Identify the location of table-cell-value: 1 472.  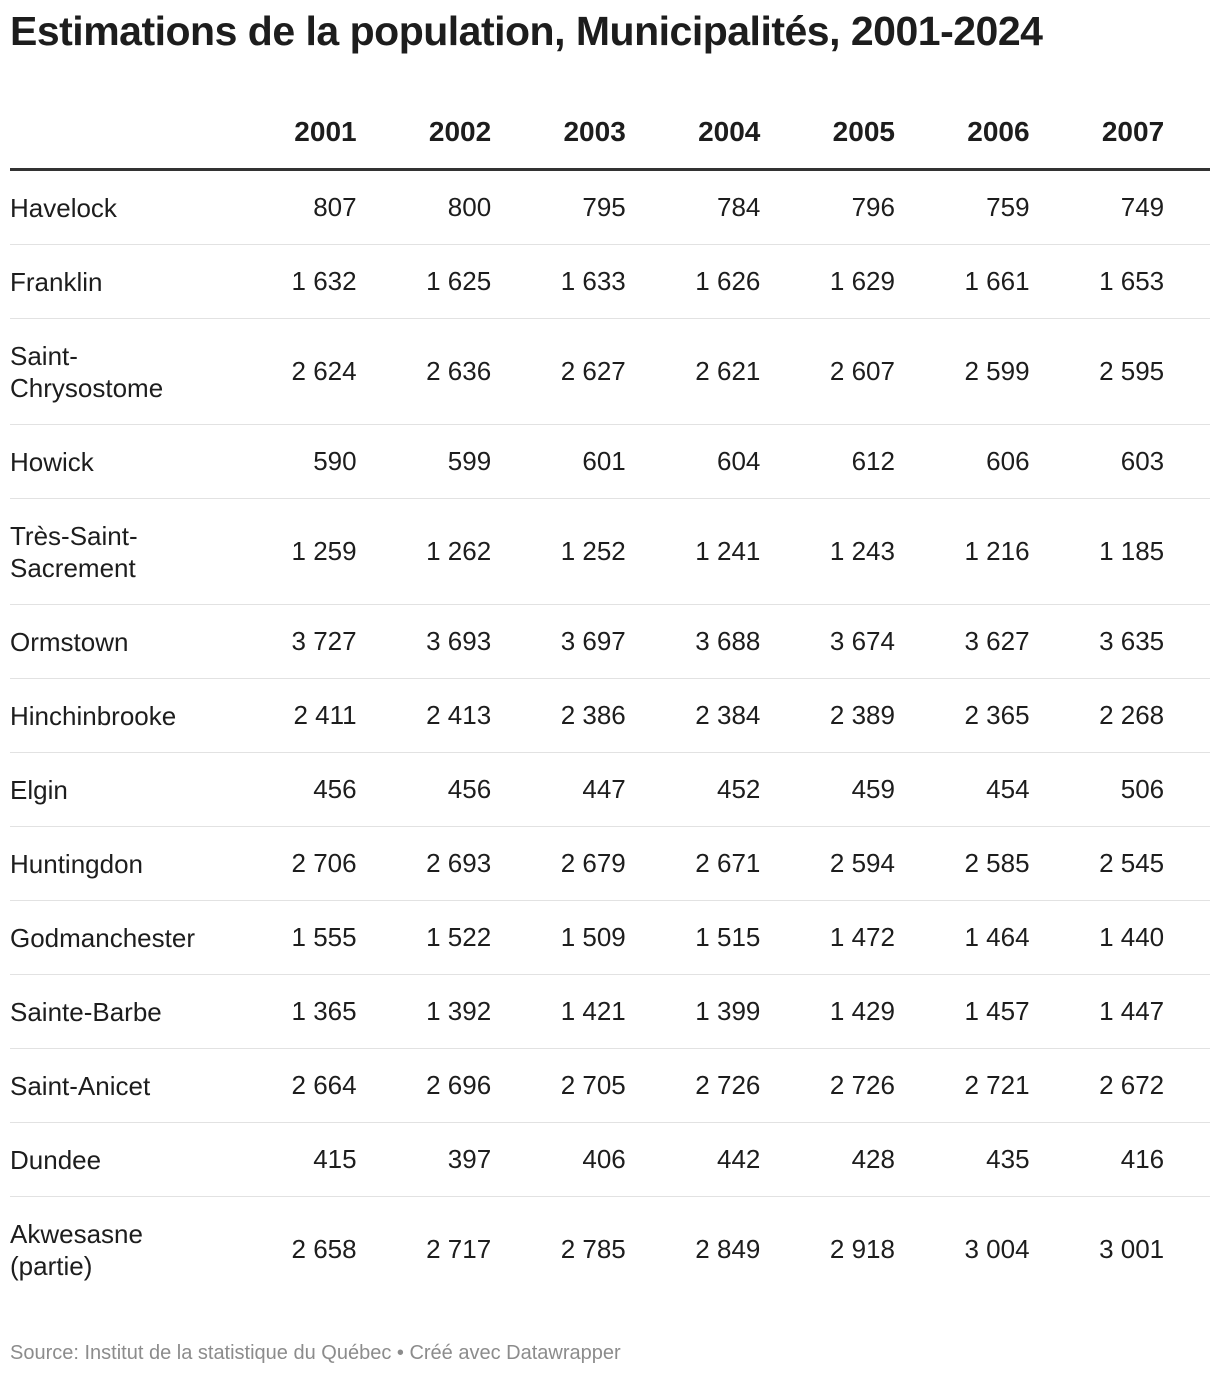
(827, 937).